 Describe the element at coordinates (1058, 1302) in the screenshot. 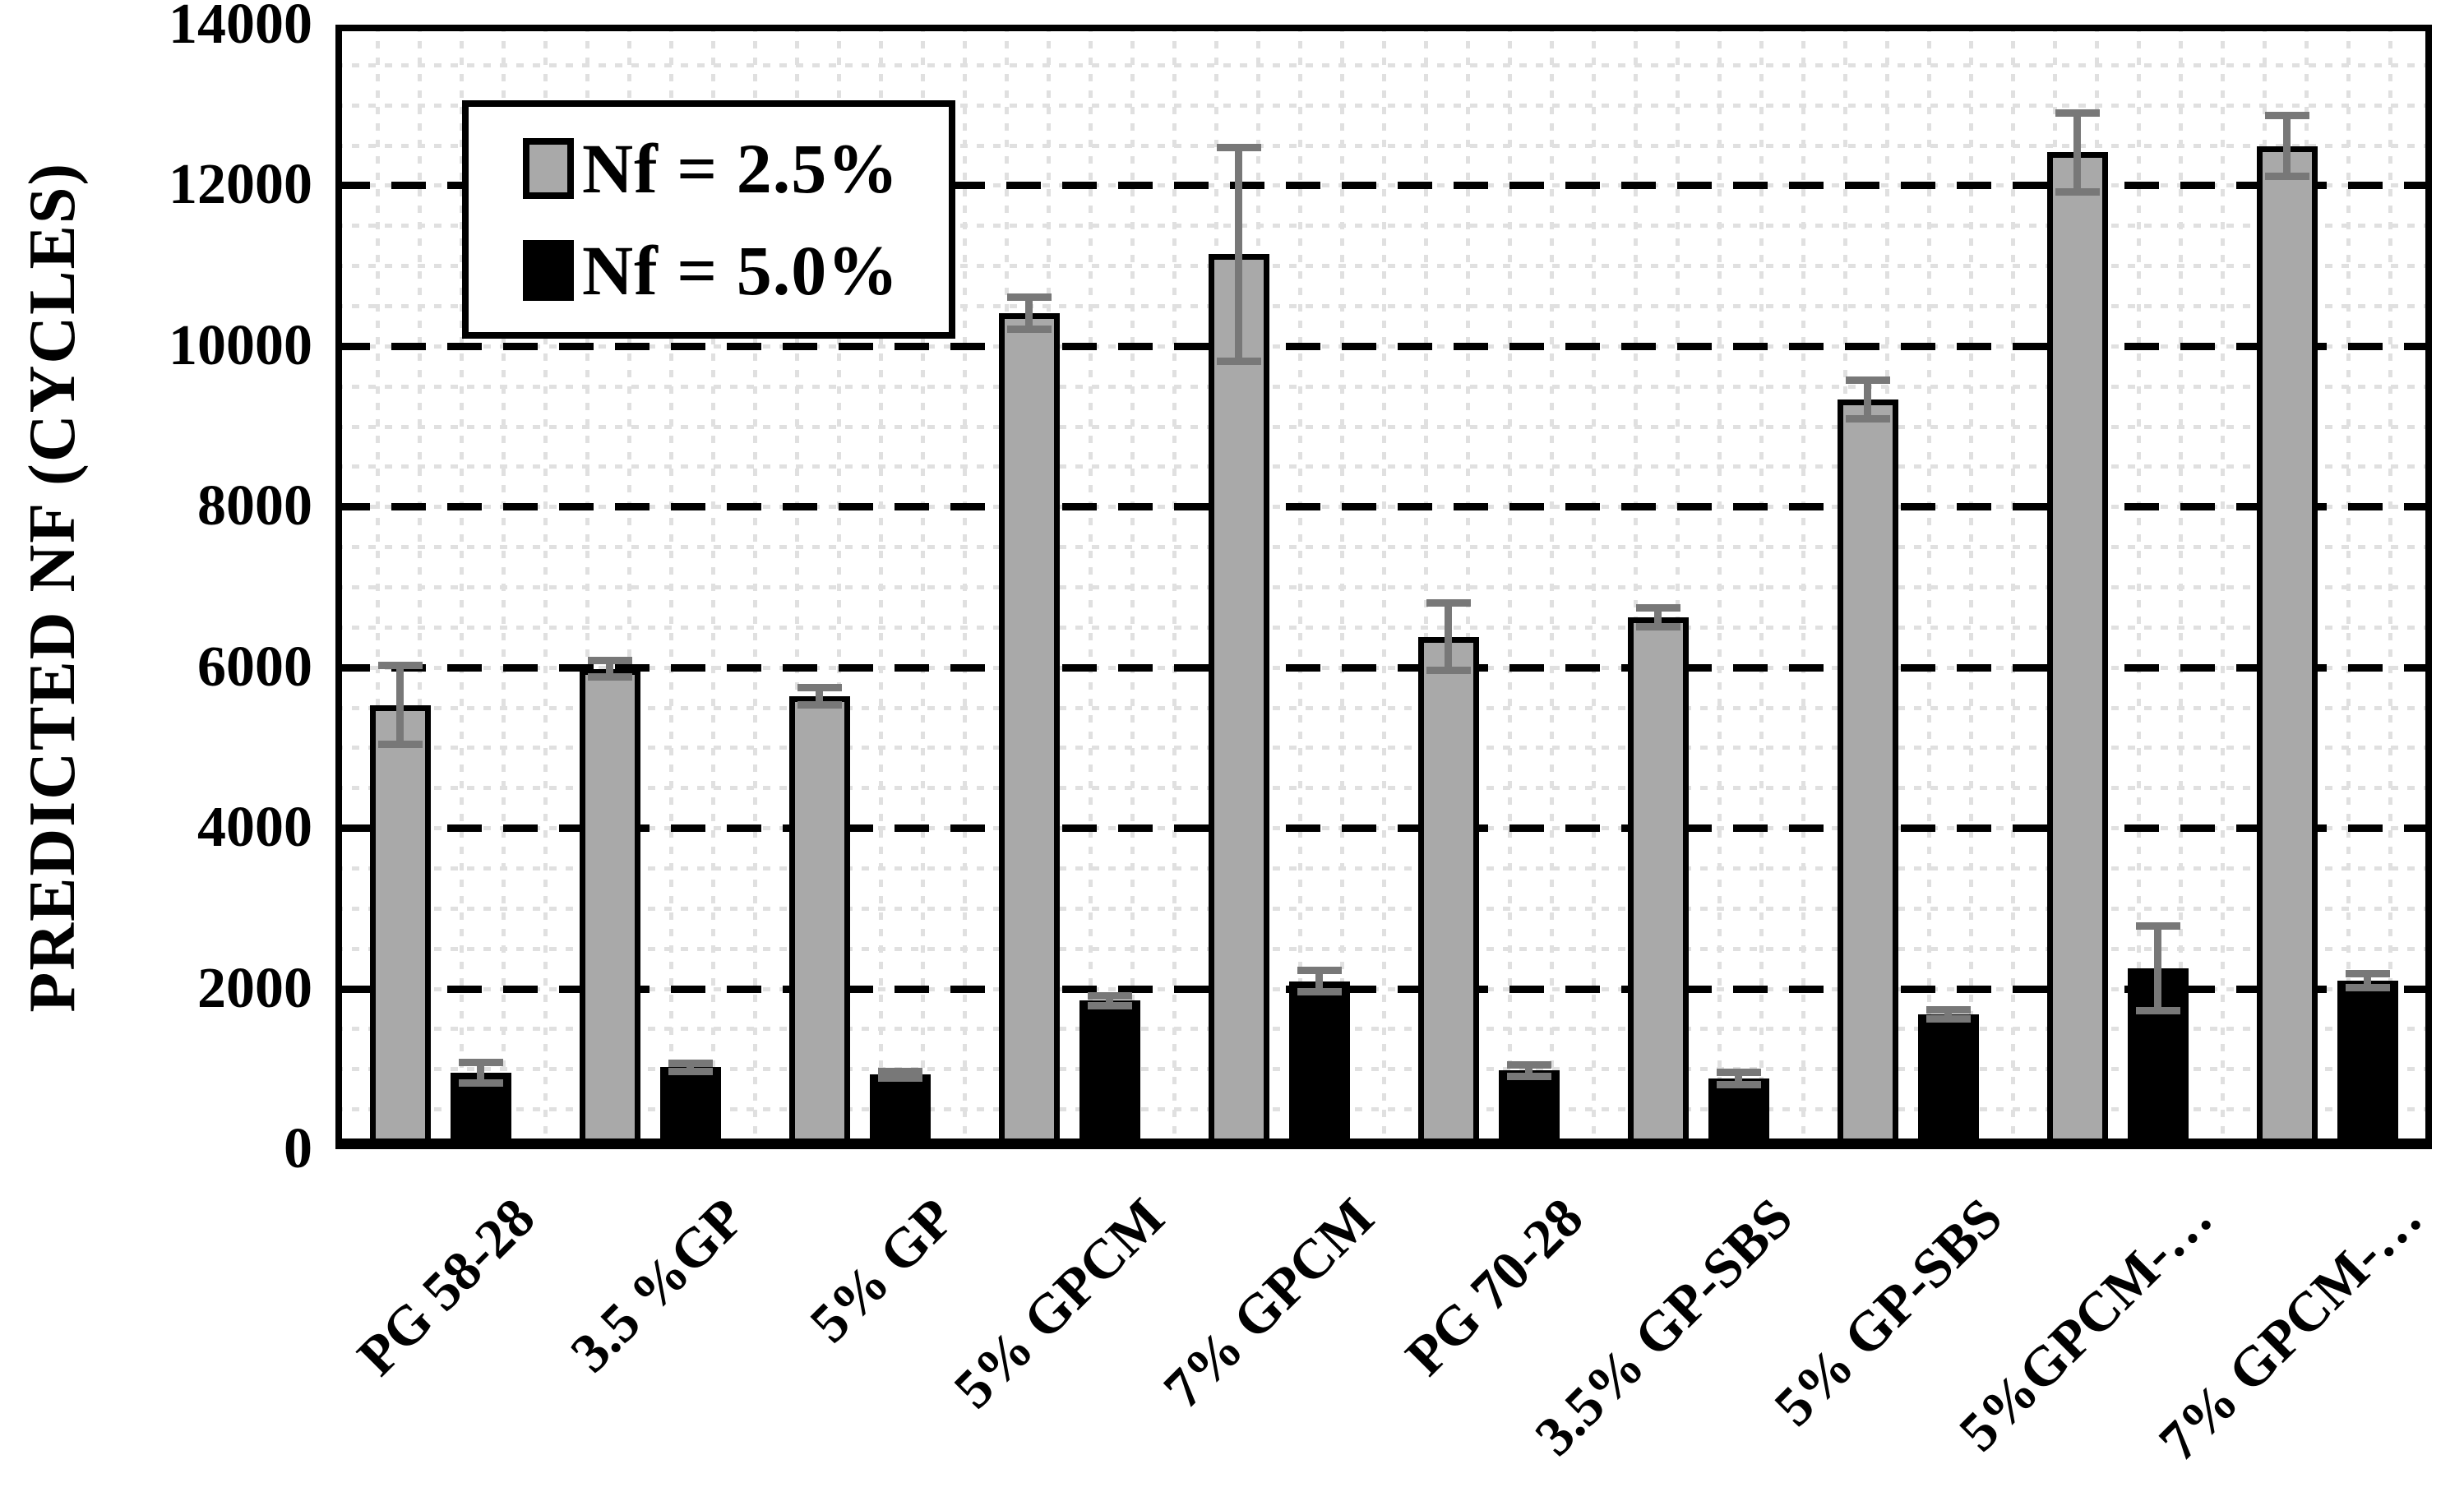

I see `x-category-label-4: 5% GPCM` at that location.